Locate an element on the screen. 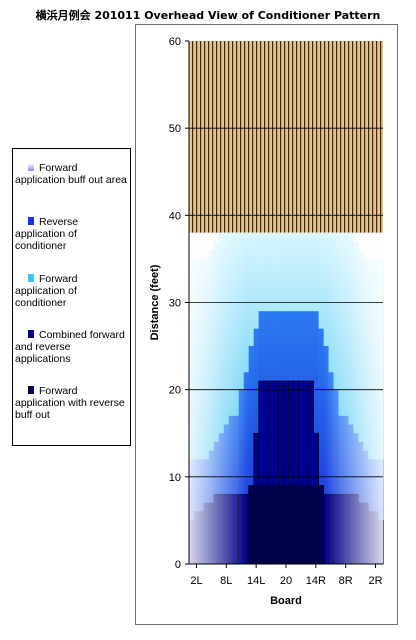 Image resolution: width=416 pixels, height=640 pixels. x-tick-label-2L: 2L is located at coordinates (196, 581).